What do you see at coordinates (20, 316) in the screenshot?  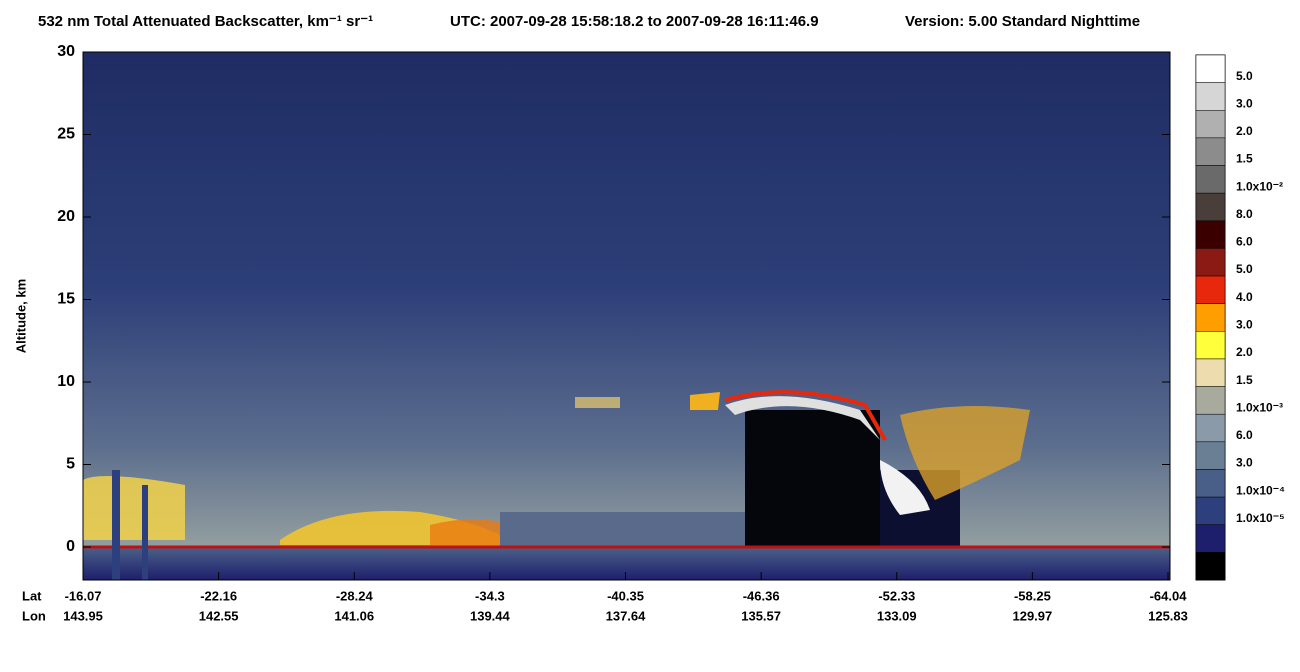 I see `y-axis-label: Altitude, km` at bounding box center [20, 316].